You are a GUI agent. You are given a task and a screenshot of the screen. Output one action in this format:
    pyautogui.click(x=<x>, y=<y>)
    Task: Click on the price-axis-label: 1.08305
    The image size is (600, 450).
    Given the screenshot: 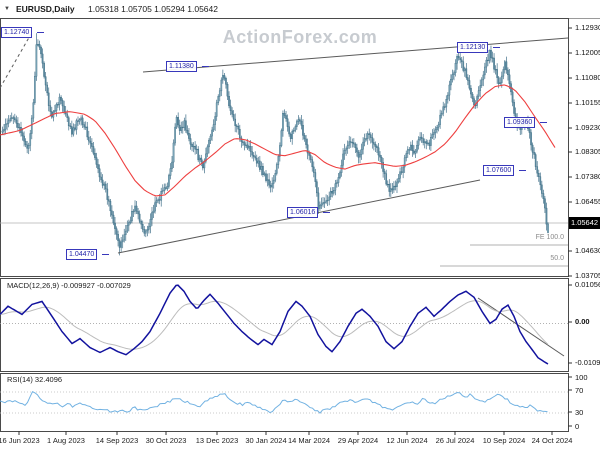 What is the action you would take?
    pyautogui.click(x=587, y=151)
    